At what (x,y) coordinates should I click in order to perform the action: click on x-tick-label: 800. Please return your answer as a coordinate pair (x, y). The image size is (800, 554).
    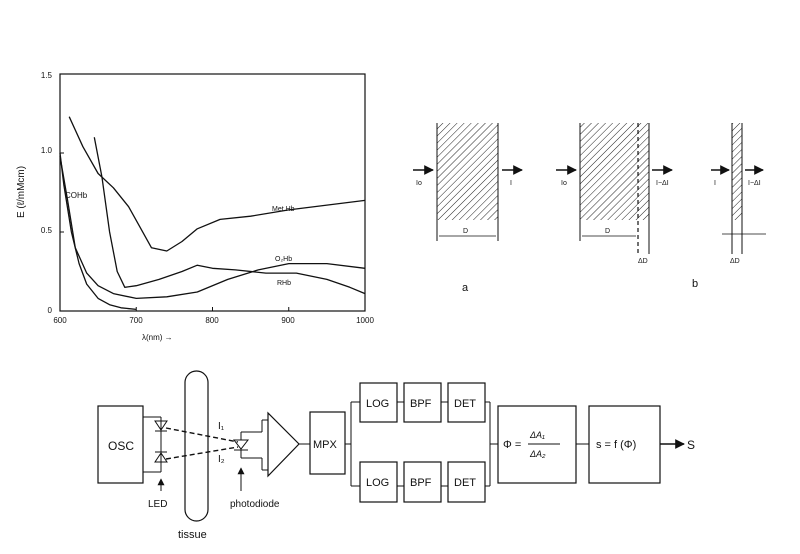
    Looking at the image, I should click on (212, 320).